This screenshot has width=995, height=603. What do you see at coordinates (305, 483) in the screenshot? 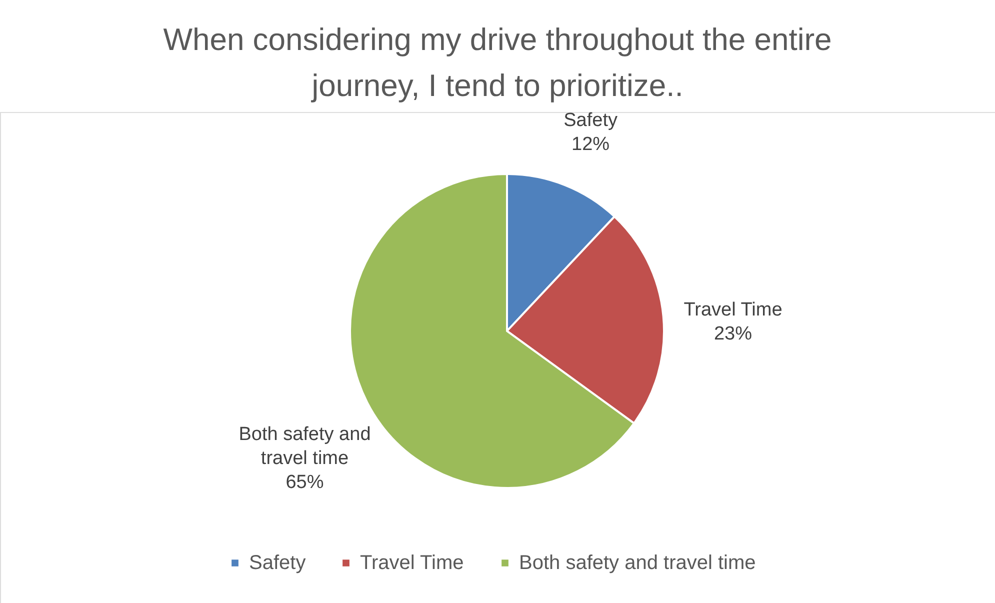
I see `data-label: 65%` at bounding box center [305, 483].